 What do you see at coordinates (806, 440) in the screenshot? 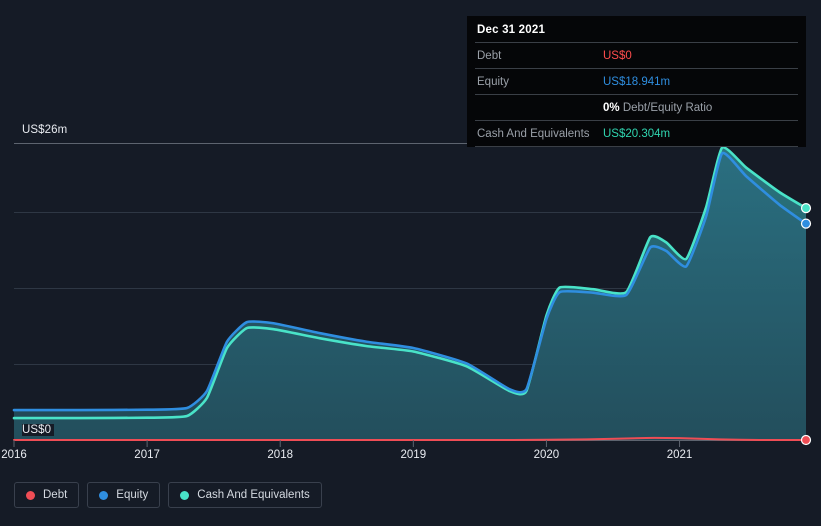
I see `endpoint-marker-debt` at bounding box center [806, 440].